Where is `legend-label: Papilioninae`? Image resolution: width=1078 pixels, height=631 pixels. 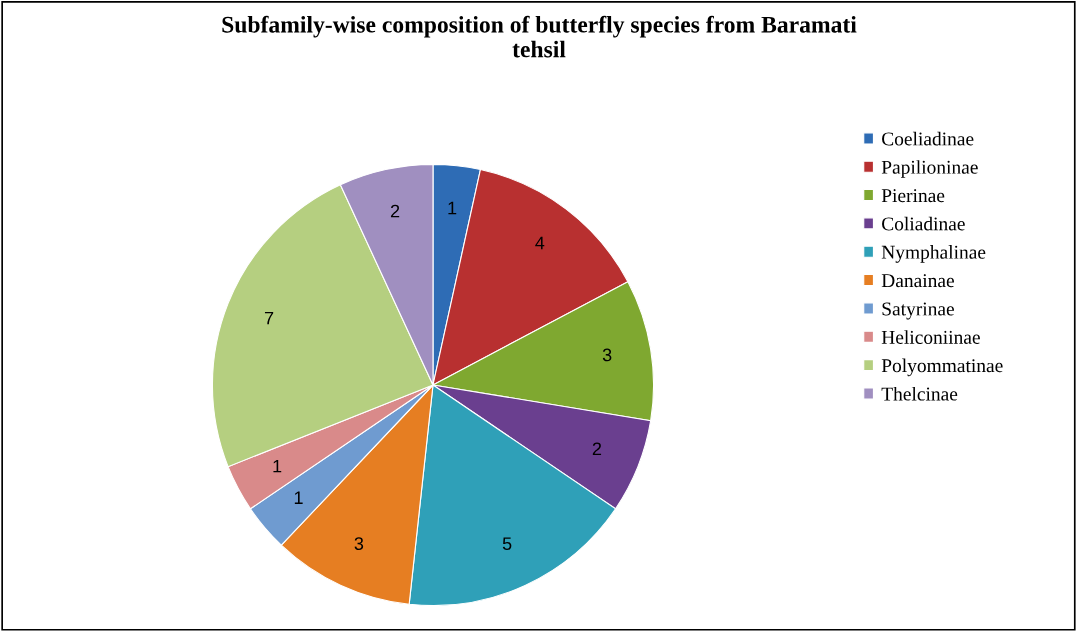 legend-label: Papilioninae is located at coordinates (929, 169).